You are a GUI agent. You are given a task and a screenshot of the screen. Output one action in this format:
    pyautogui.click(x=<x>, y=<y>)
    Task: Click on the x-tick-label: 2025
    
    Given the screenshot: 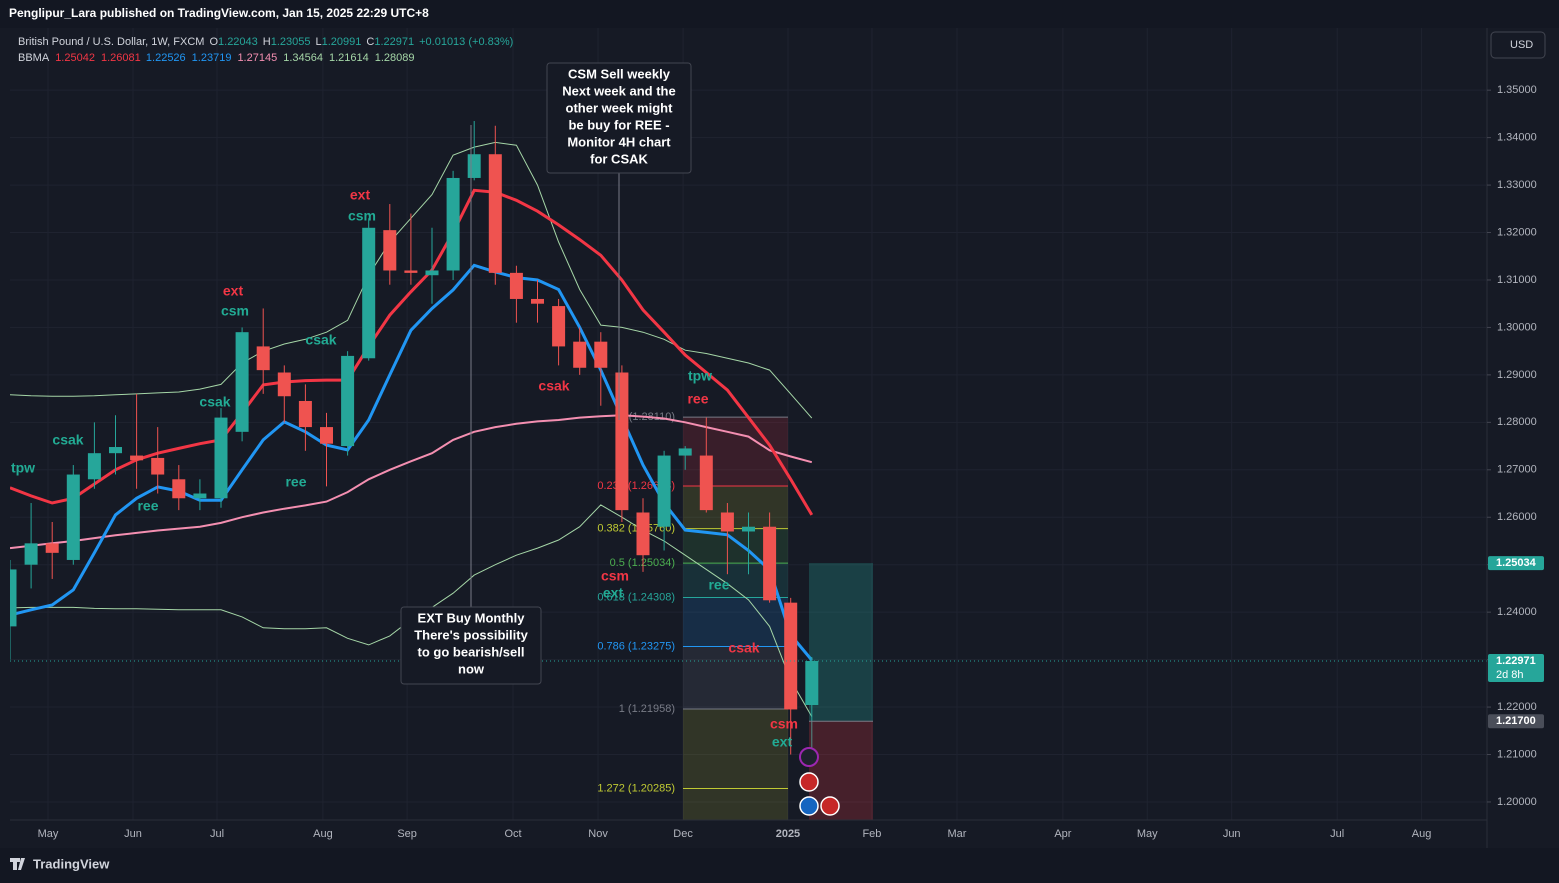 What is the action you would take?
    pyautogui.click(x=788, y=834)
    